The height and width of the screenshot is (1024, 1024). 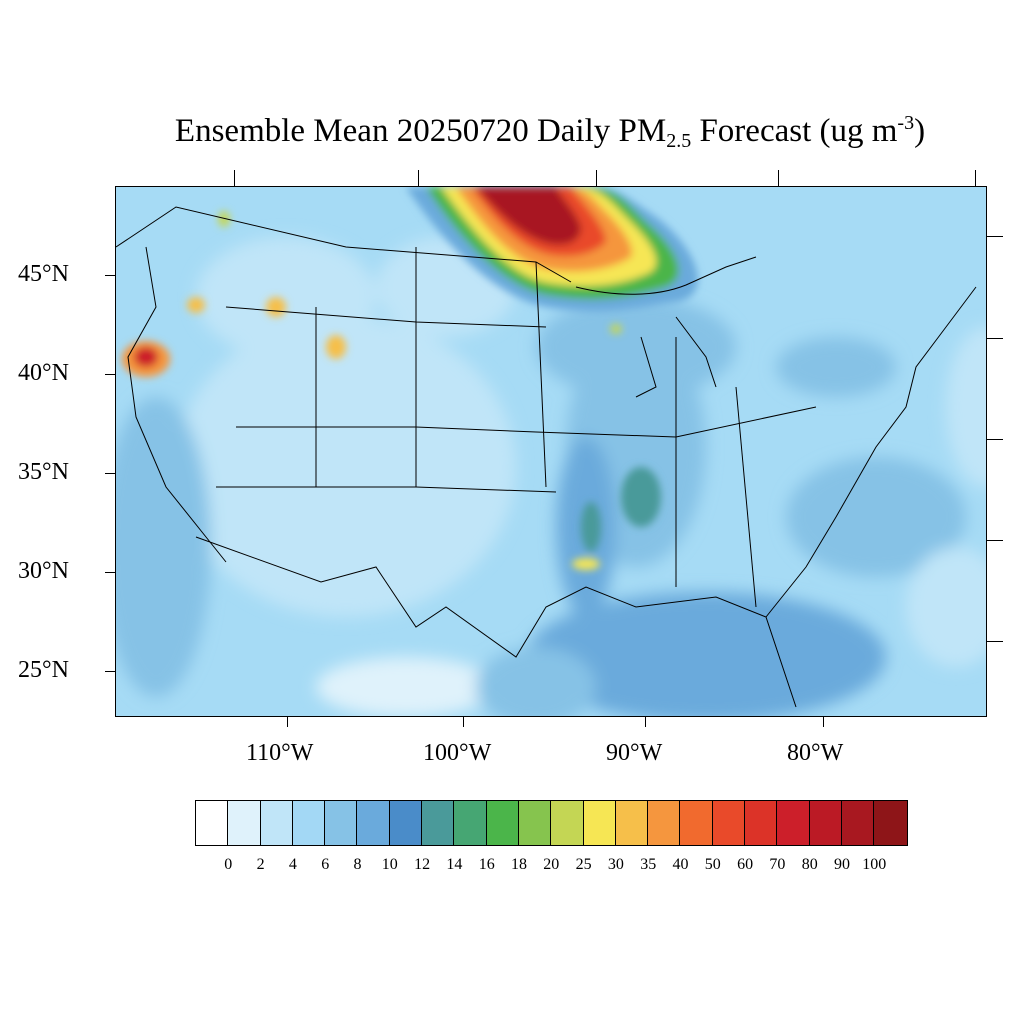 I want to click on colorbar-label: 30, so click(x=615, y=864).